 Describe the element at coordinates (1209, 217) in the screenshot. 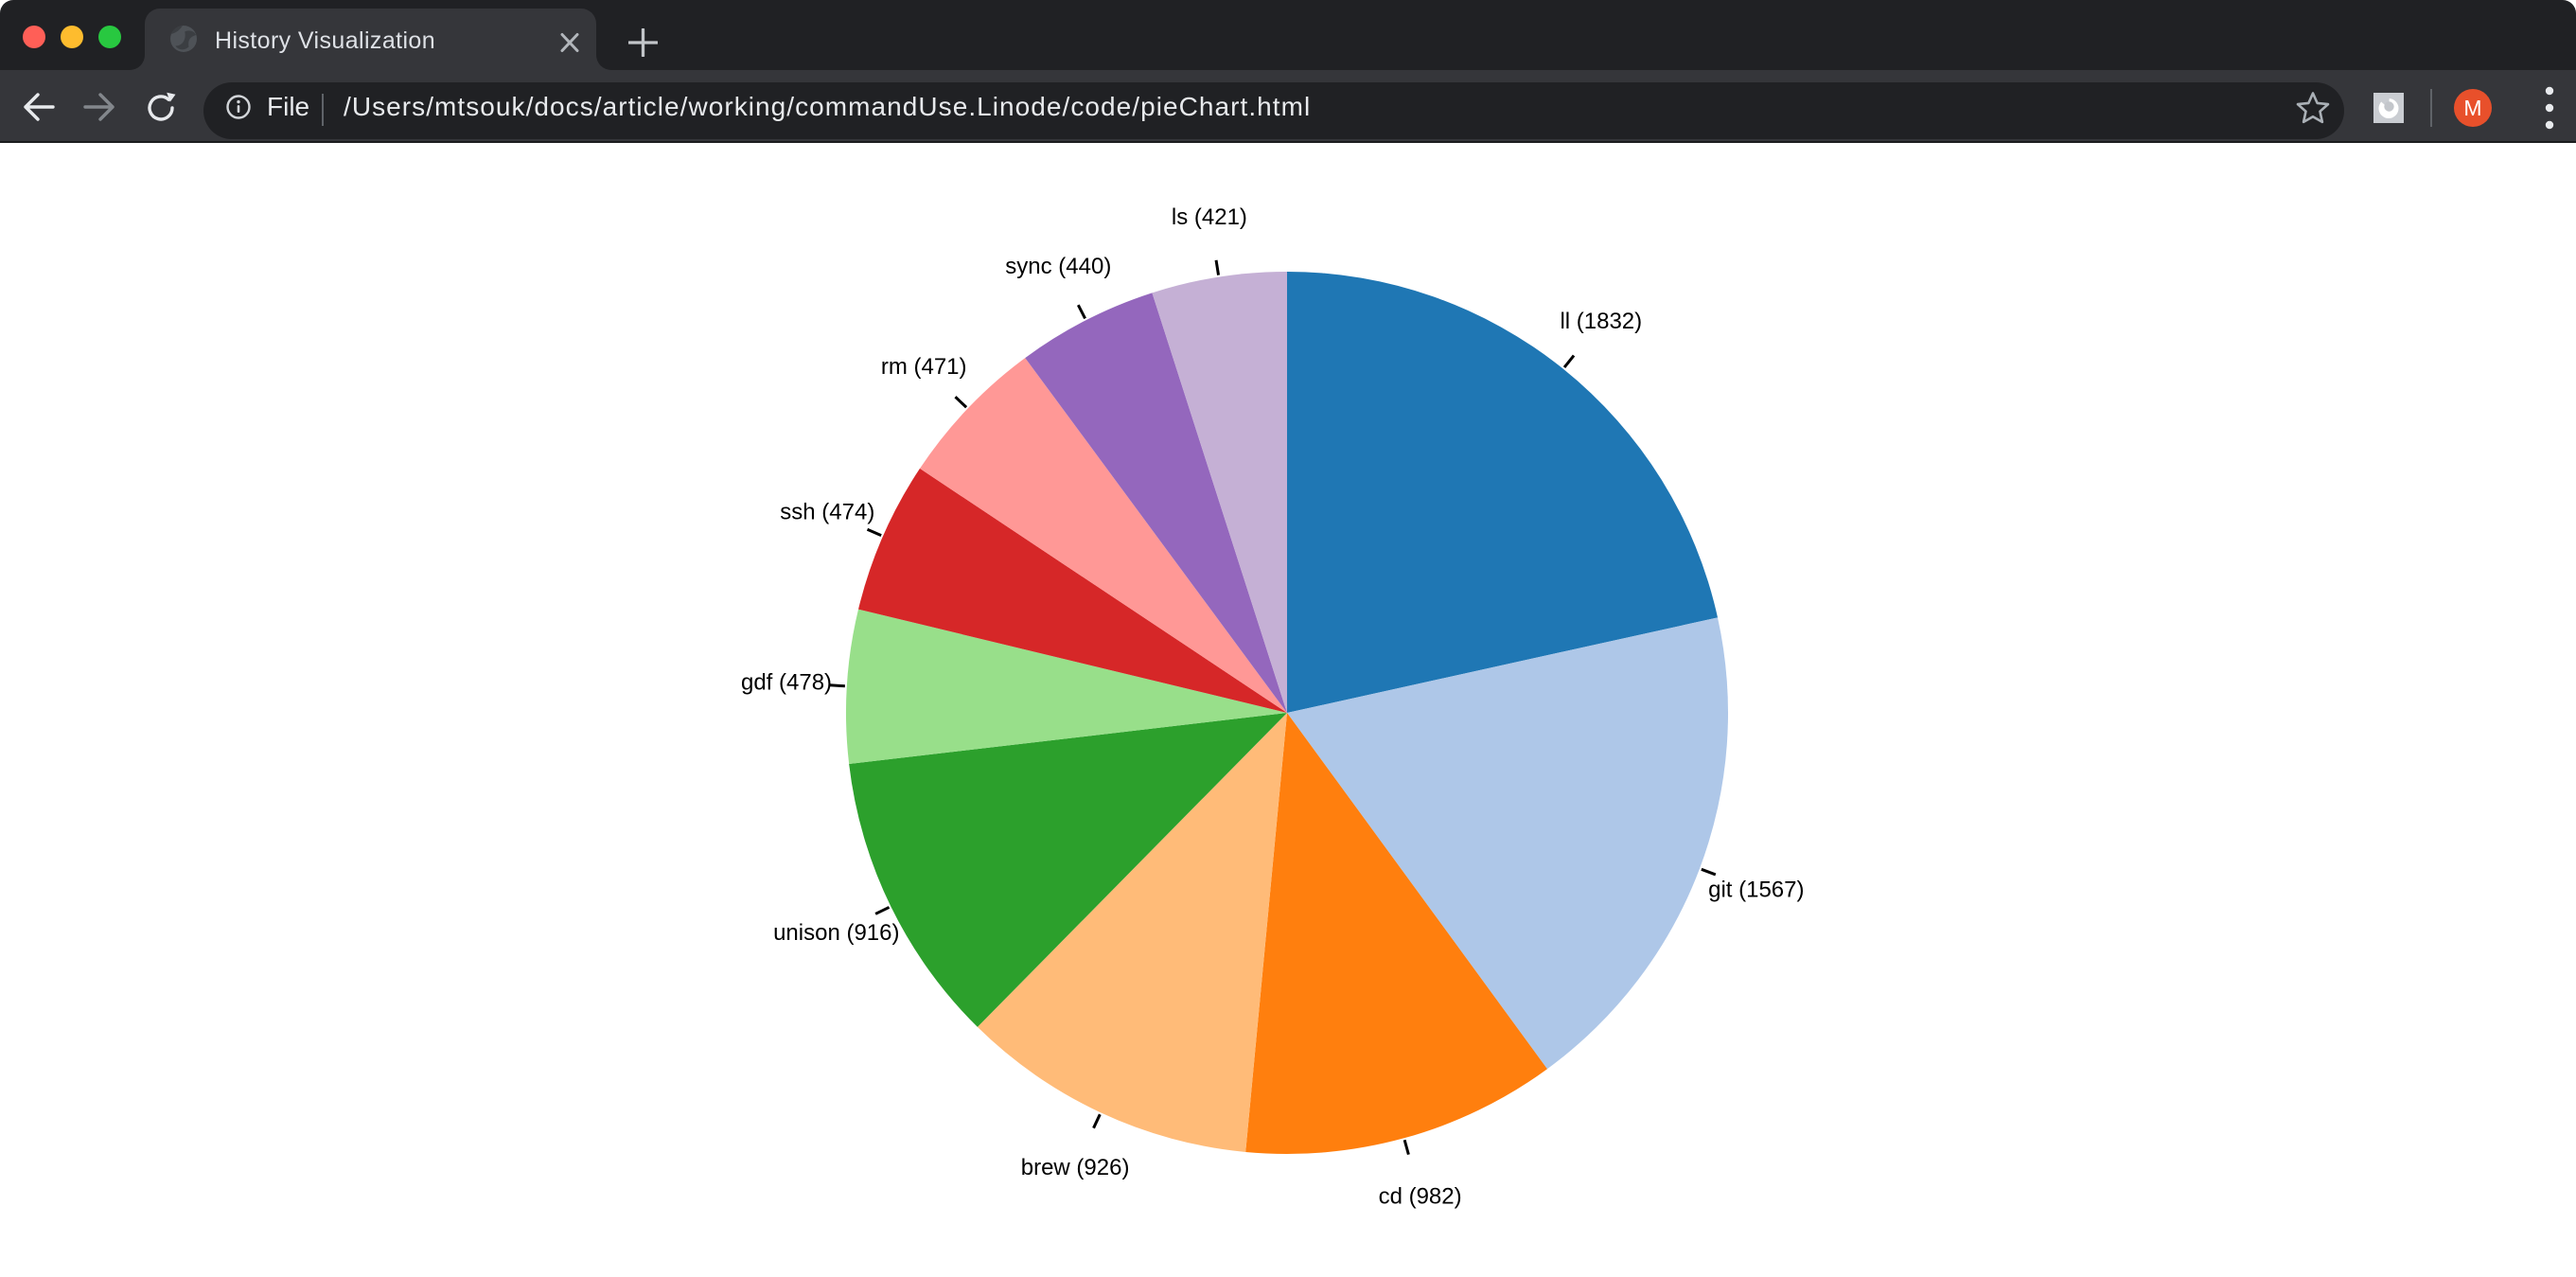

I see `svg-text: ls (421)` at that location.